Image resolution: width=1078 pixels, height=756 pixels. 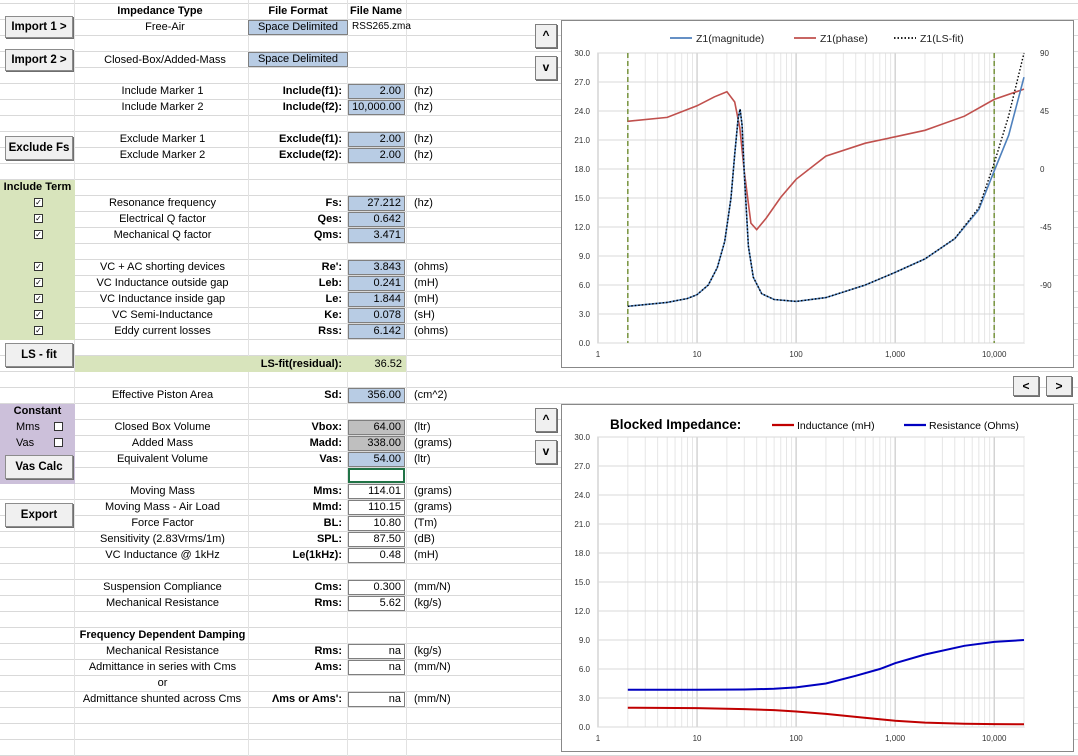 What do you see at coordinates (376, 139) in the screenshot?
I see `exclude-f1-field: 2.00` at bounding box center [376, 139].